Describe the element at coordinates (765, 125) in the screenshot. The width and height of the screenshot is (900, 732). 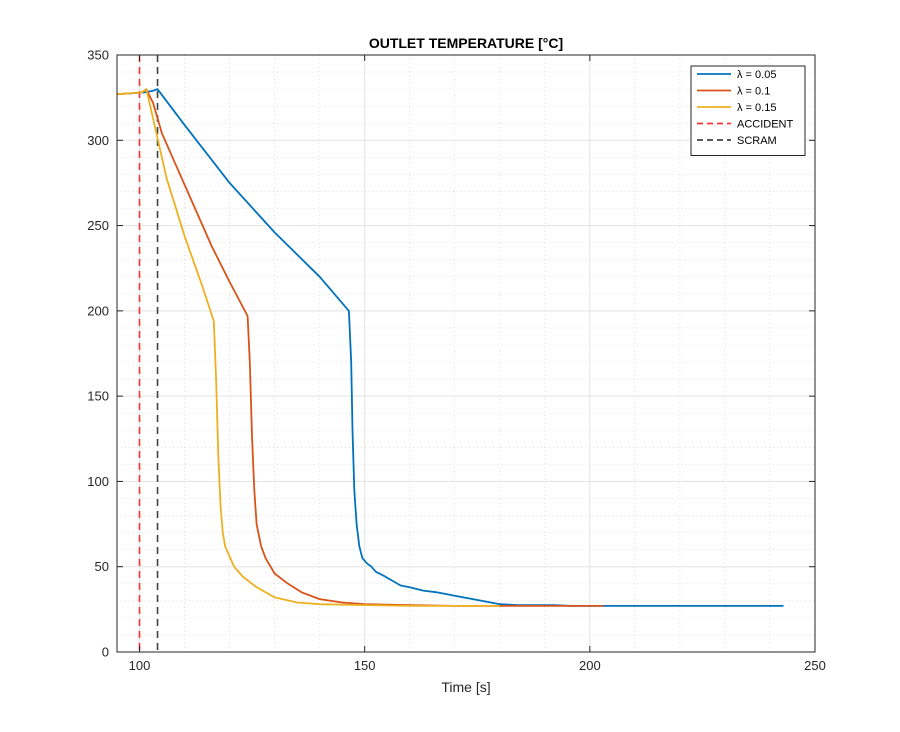
I see `legend-label: ACCIDENT` at that location.